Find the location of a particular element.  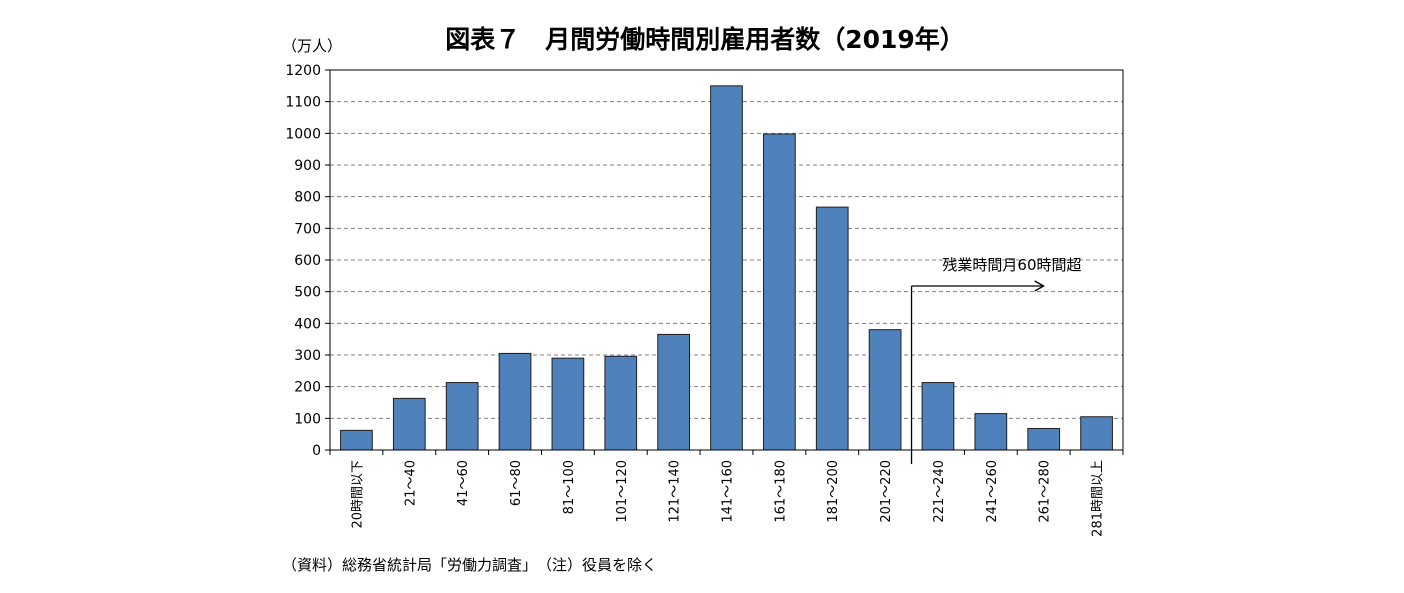

y-axis-ticks: 0 100 200 300 400 500 600 700 800 900 1000 1100 1200 is located at coordinates (307, 261).